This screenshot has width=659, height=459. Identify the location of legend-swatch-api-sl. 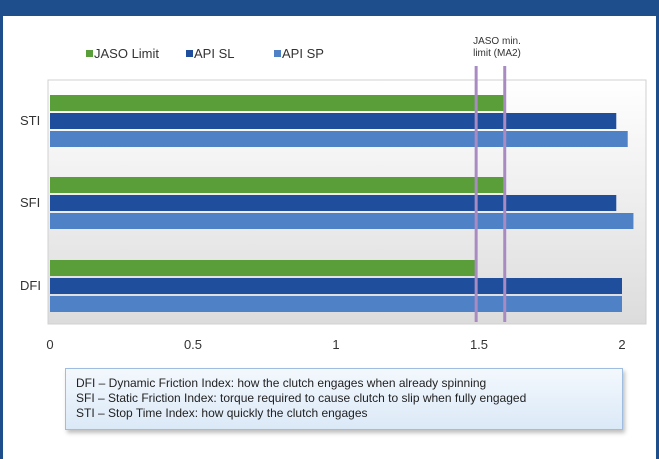
(189, 53).